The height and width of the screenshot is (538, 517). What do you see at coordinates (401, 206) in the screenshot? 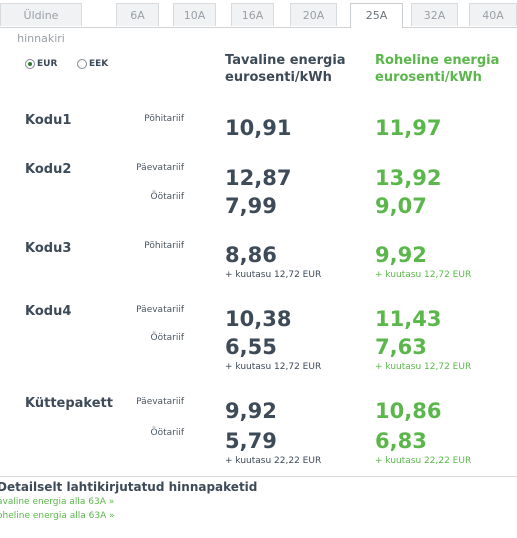
I see `green-price: 9,07` at bounding box center [401, 206].